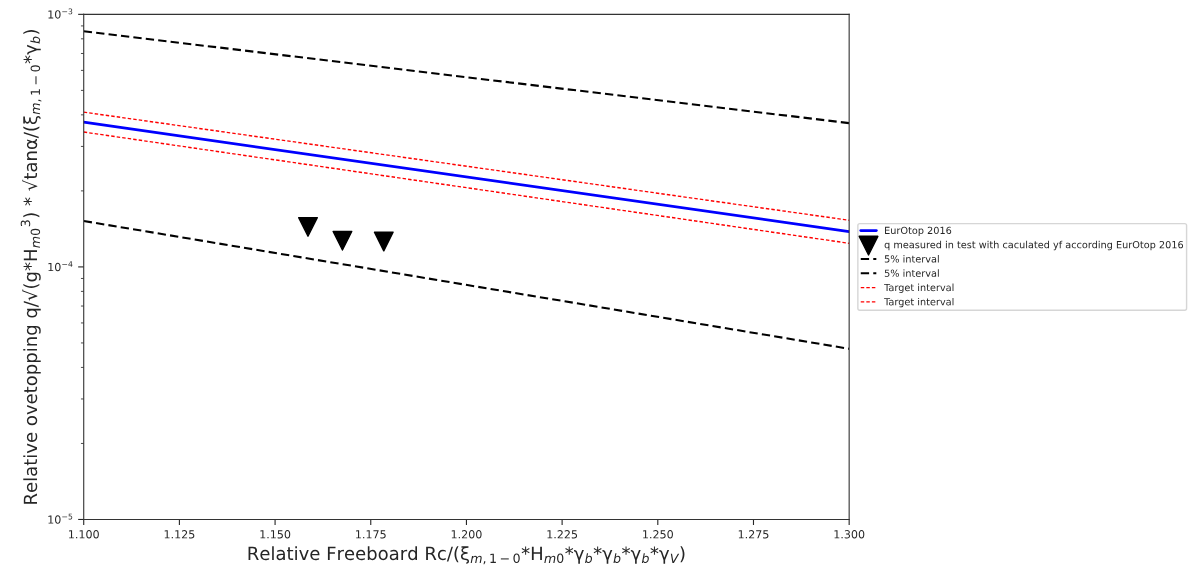 Image resolution: width=1196 pixels, height=574 pixels. I want to click on x-tick-label: 1.275, so click(753, 534).